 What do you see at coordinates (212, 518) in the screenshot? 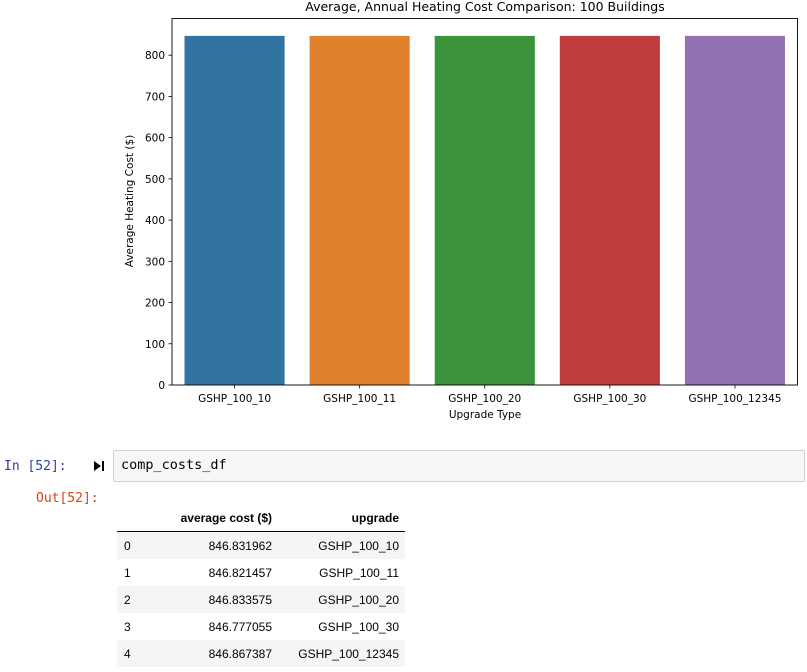
I see `average-cost-header: average cost ($)` at bounding box center [212, 518].